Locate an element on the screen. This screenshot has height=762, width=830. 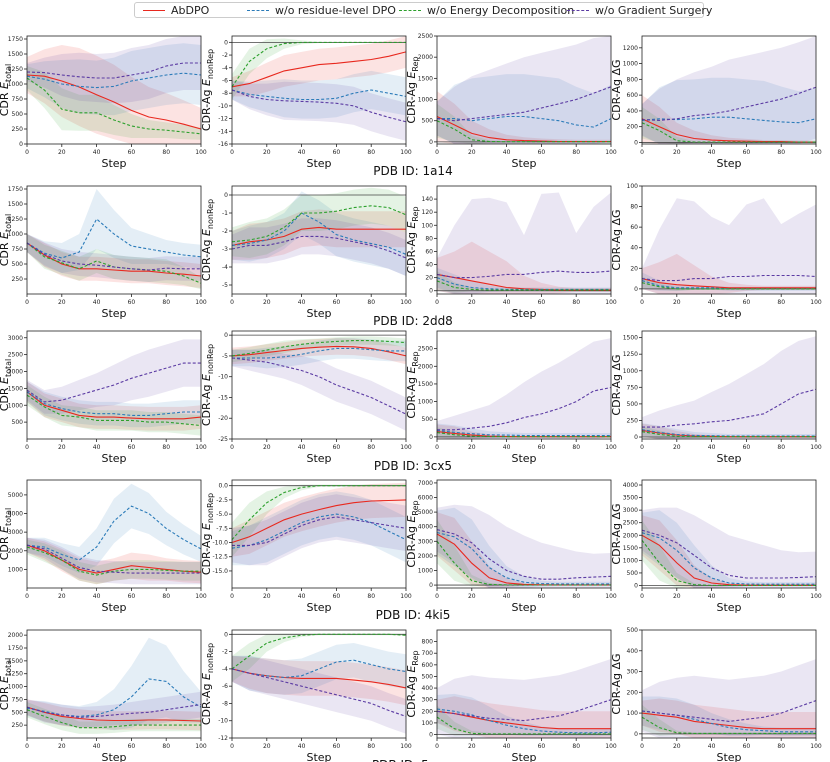
y-tick-label: 100 is located at coordinates (428, 225).